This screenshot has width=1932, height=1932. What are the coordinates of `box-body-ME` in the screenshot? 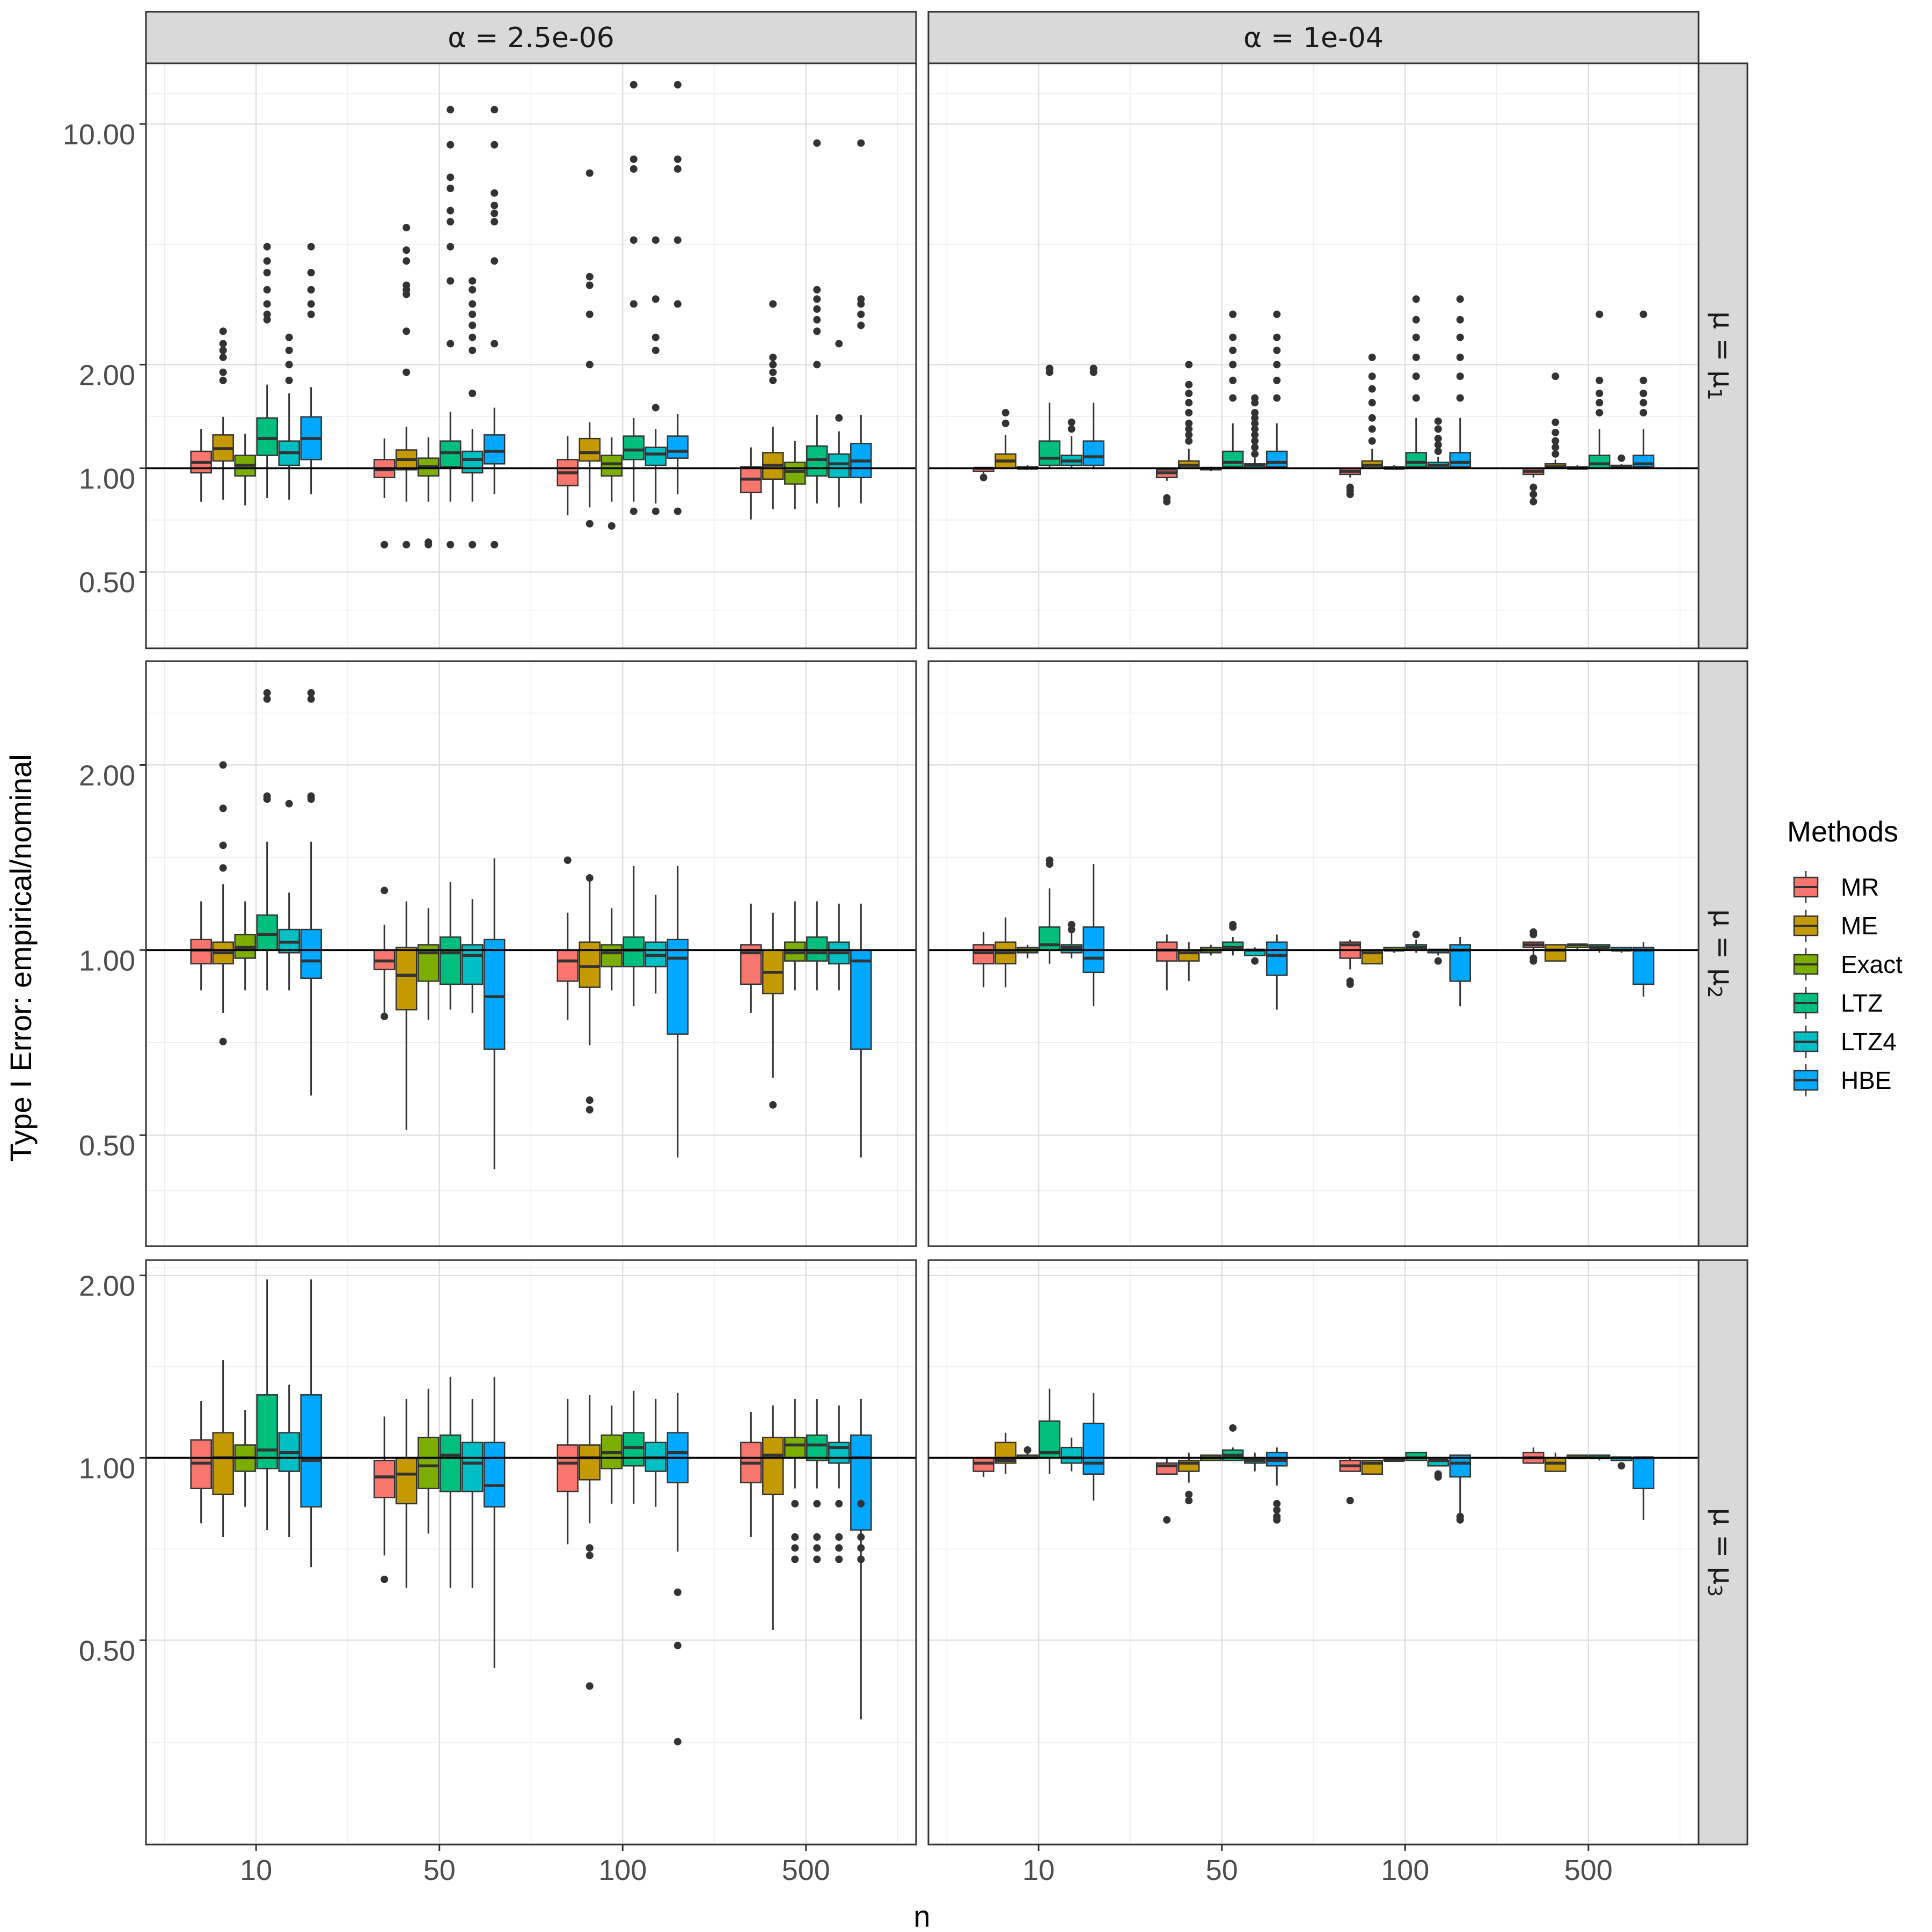 It's located at (406, 979).